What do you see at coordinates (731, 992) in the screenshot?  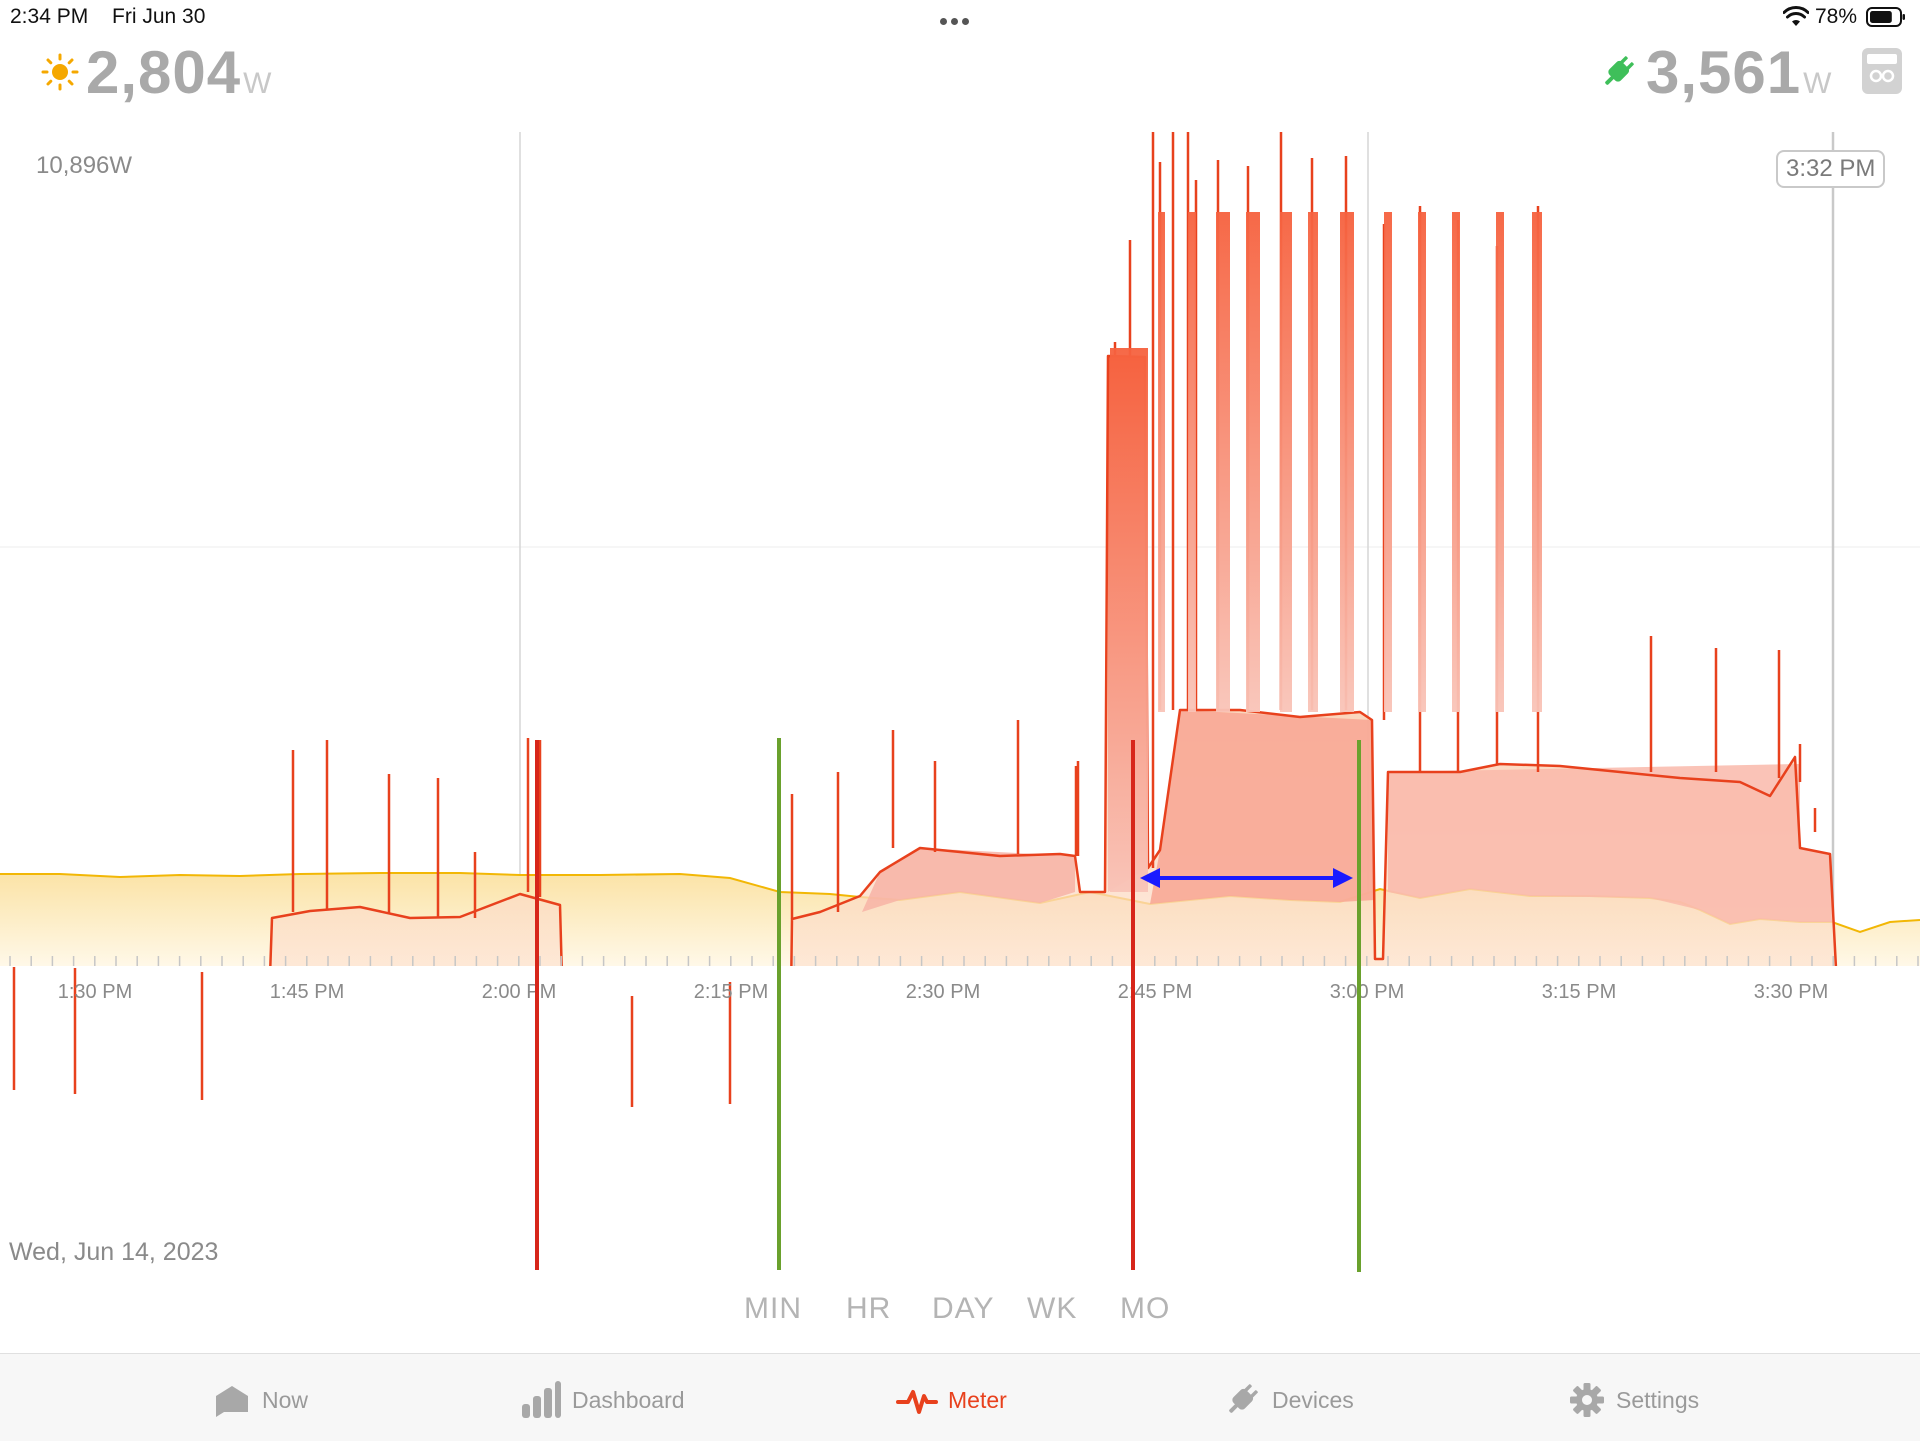 I see `x-tick-label: 2:15 PM` at bounding box center [731, 992].